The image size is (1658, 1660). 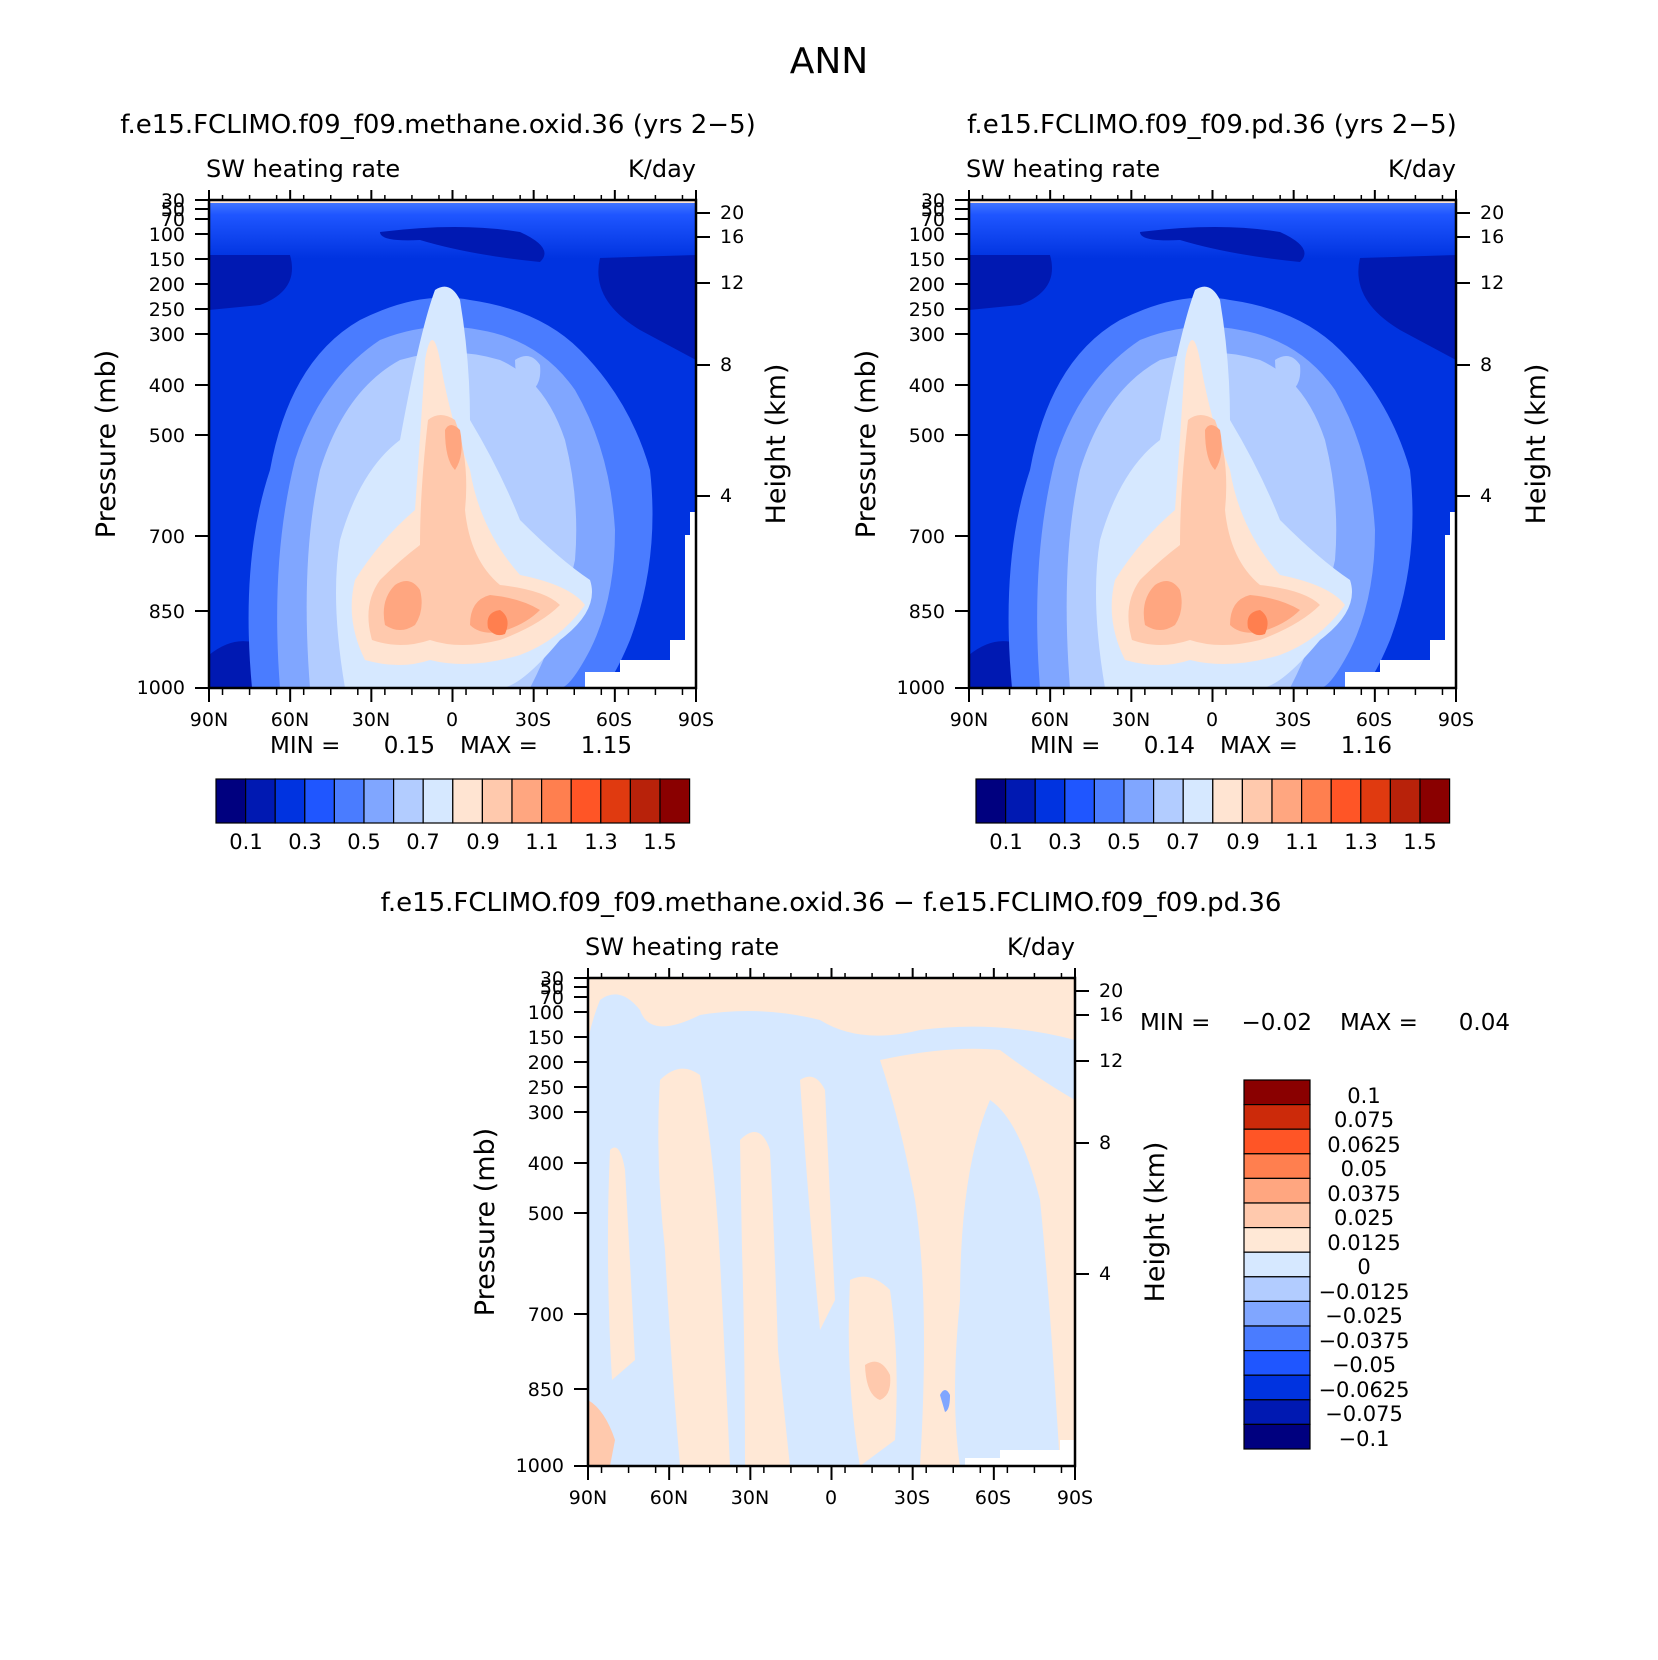 What do you see at coordinates (305, 746) in the screenshot?
I see `min-label: MIN =` at bounding box center [305, 746].